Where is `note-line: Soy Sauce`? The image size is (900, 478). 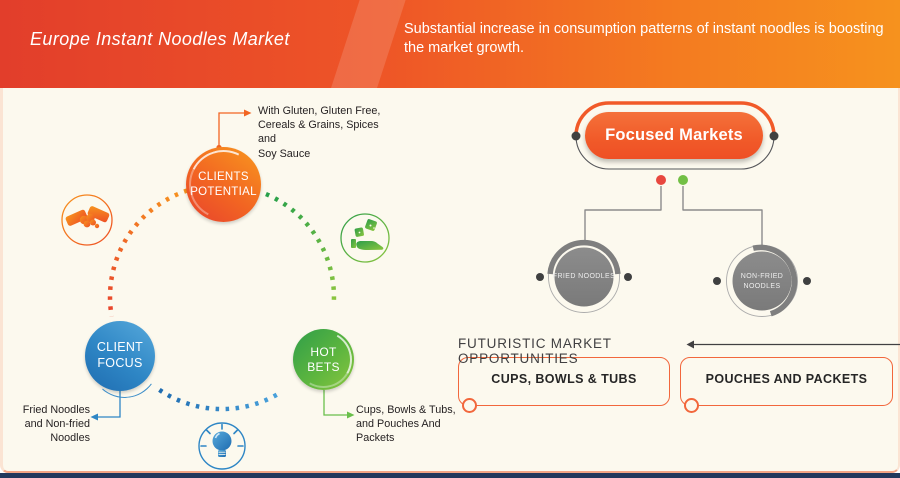
note-line: Soy Sauce is located at coordinates (284, 153).